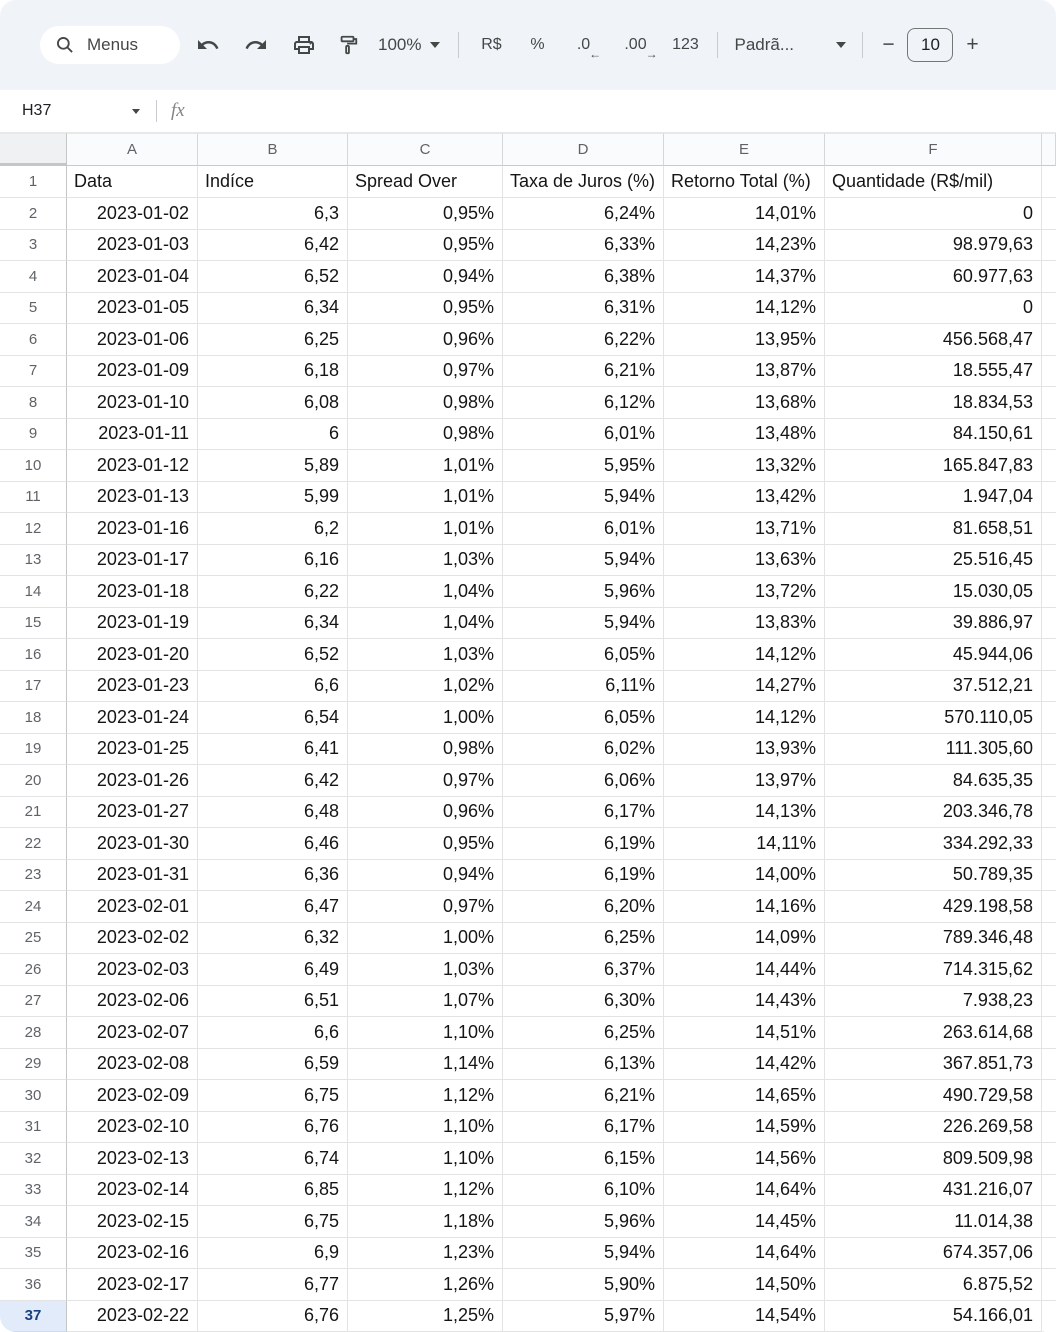  I want to click on name-box: H37, so click(81, 111).